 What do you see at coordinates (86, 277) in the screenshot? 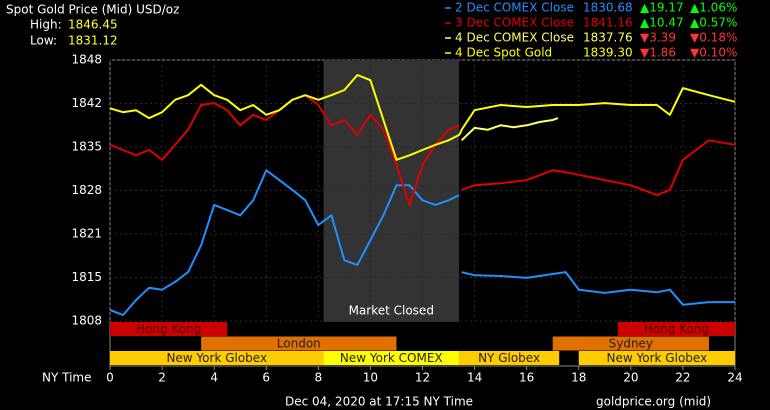
I see `y-tick-label: 1815` at bounding box center [86, 277].